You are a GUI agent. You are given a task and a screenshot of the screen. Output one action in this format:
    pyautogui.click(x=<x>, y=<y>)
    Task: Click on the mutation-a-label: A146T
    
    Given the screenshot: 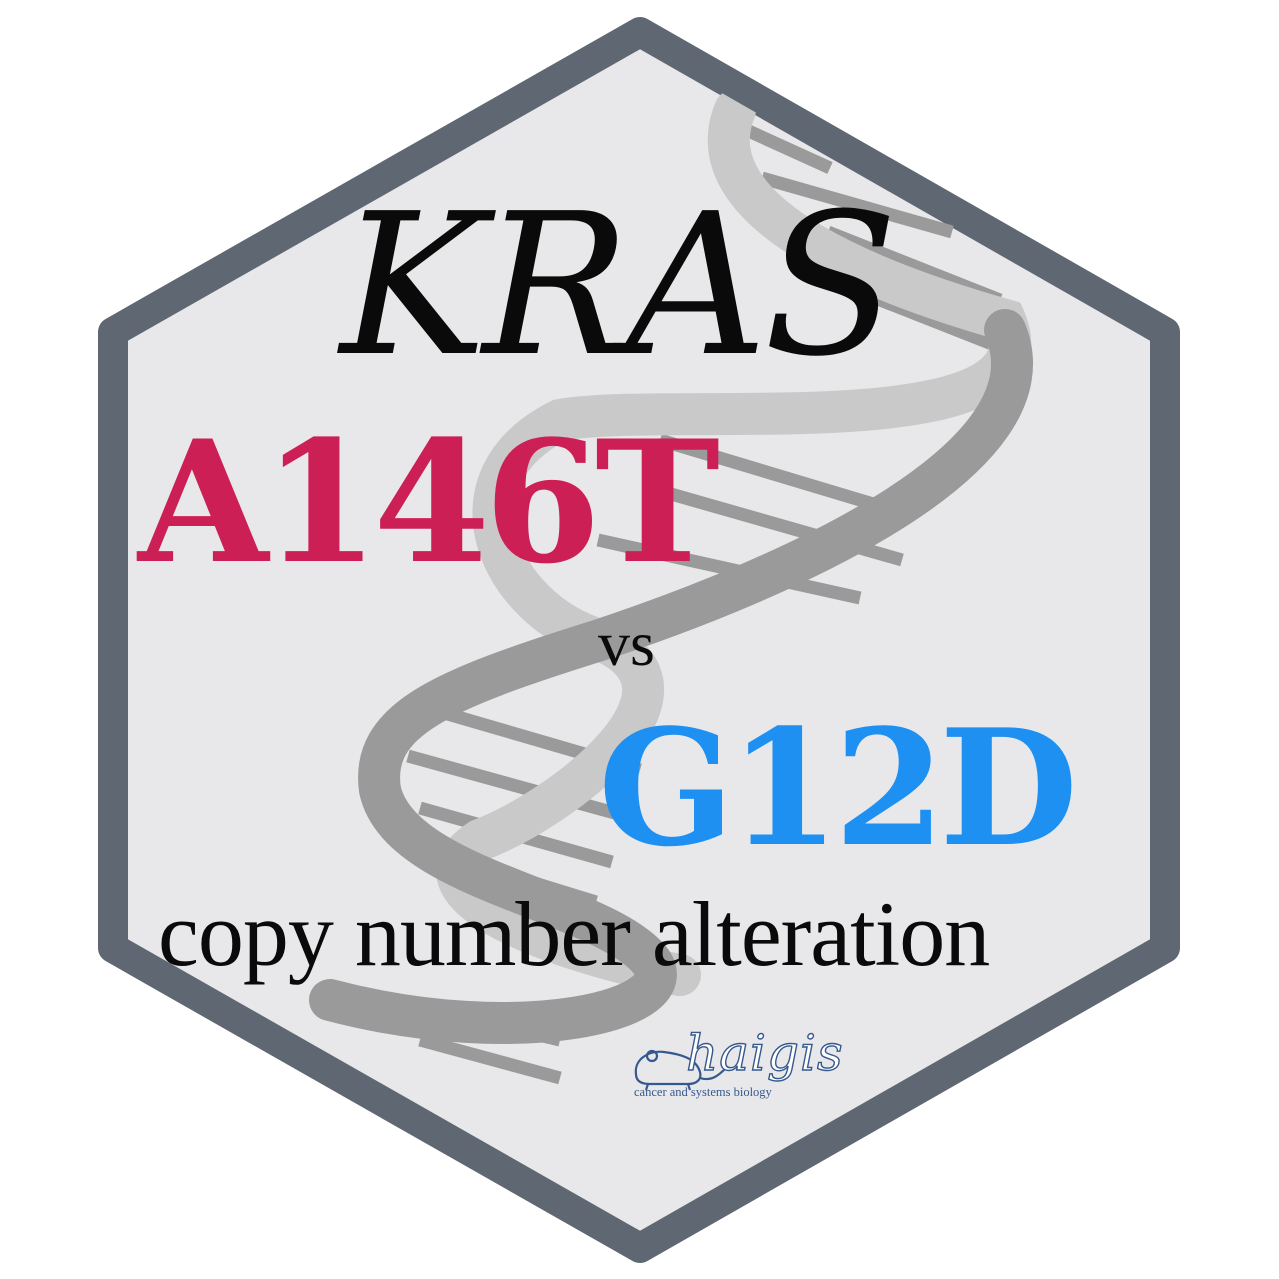 What is the action you would take?
    pyautogui.click(x=429, y=502)
    